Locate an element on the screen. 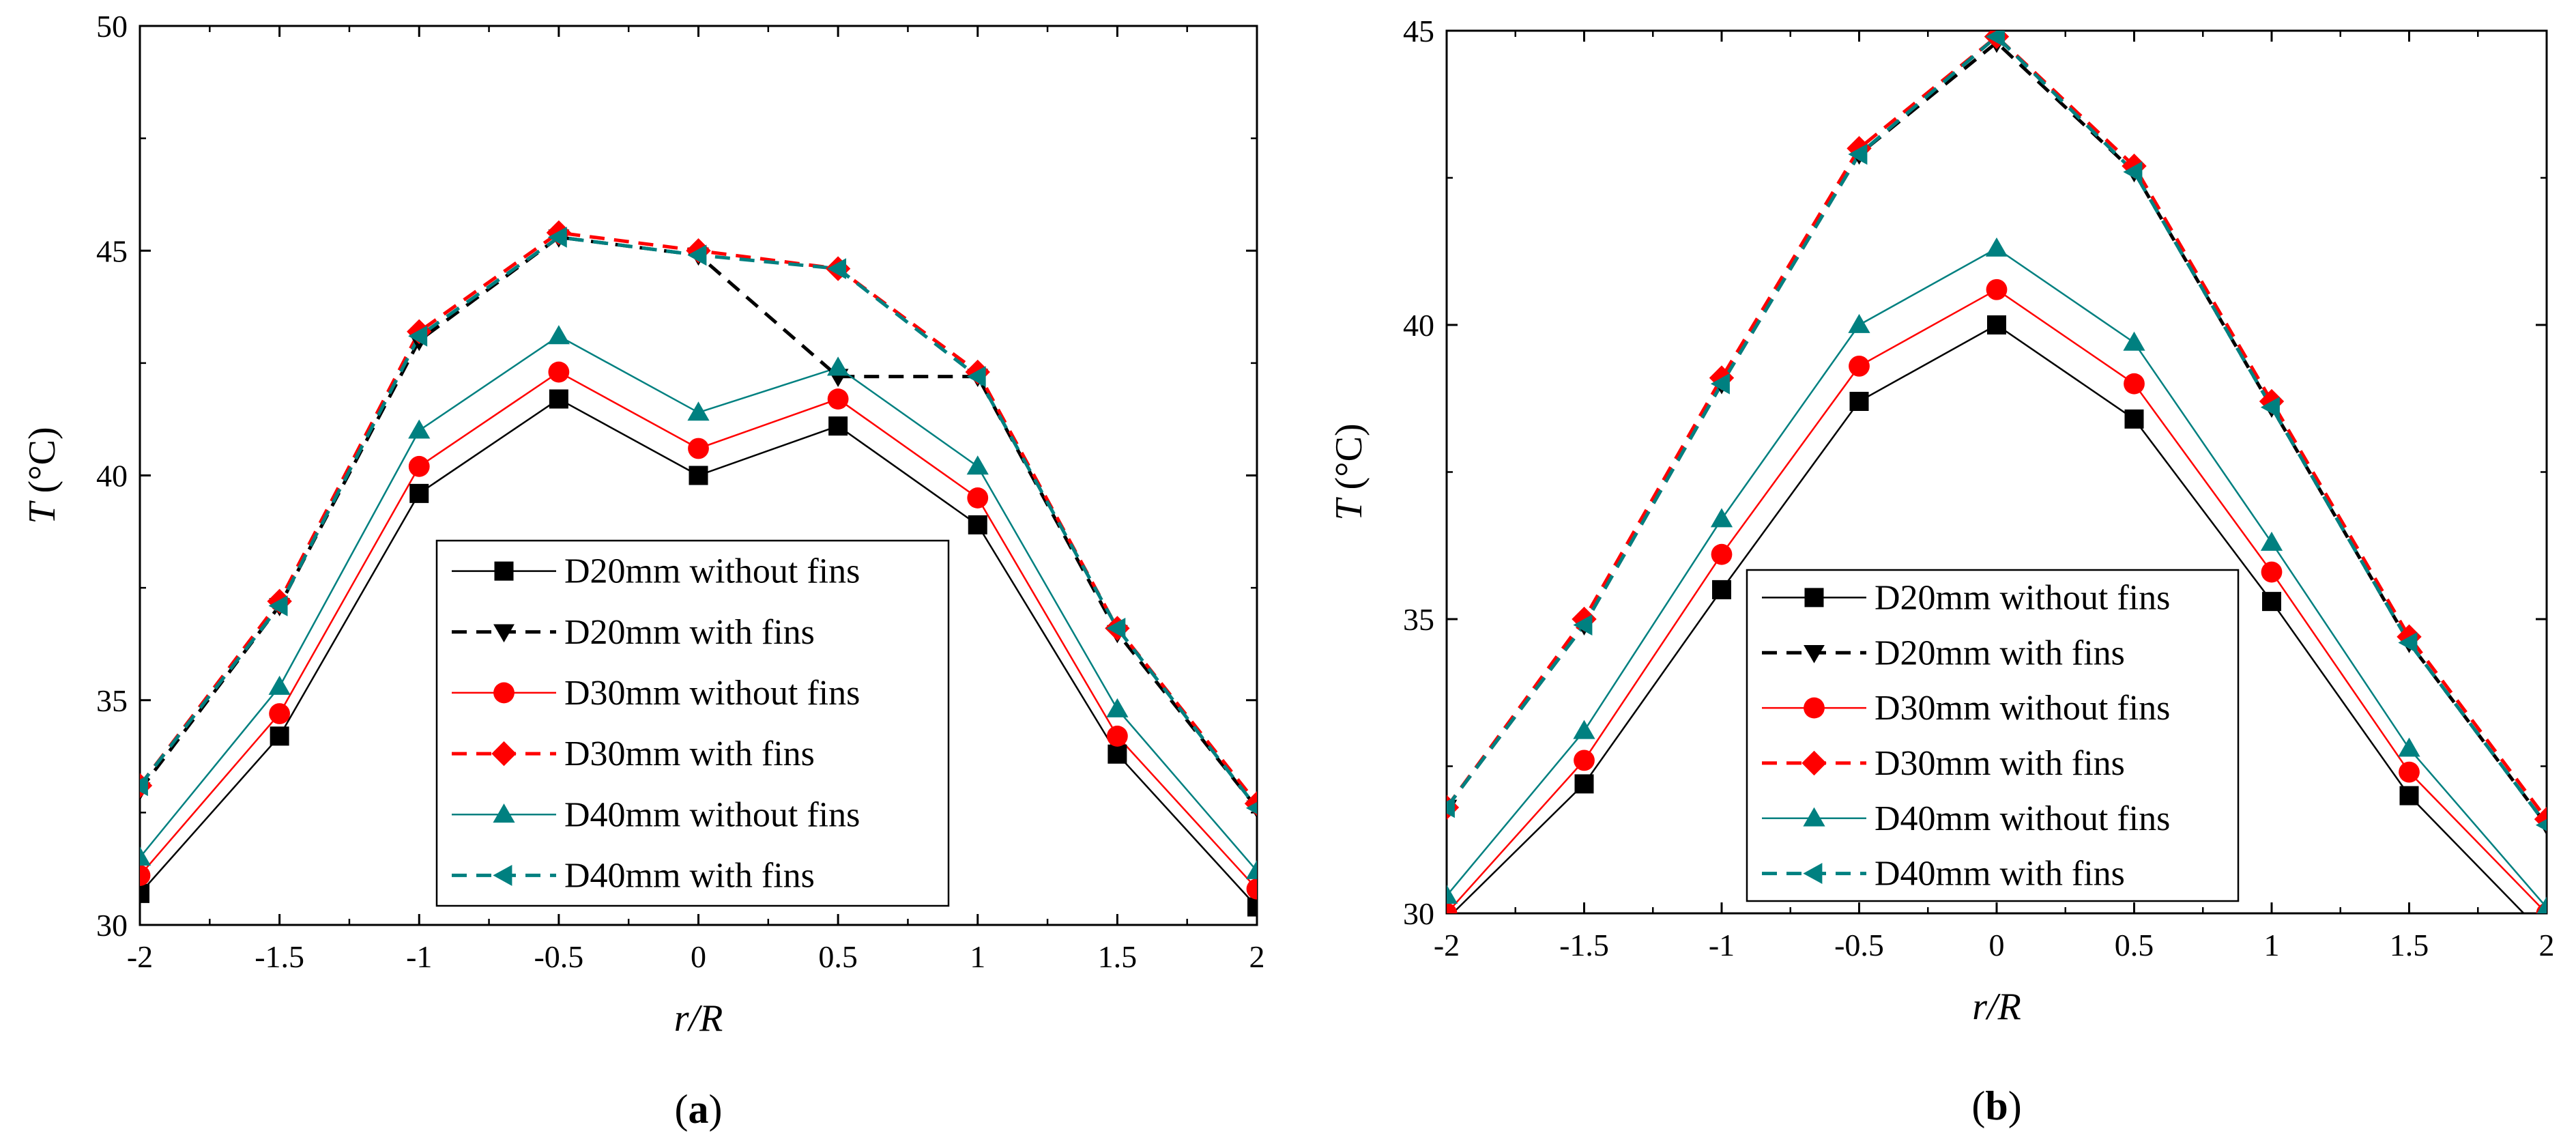 The image size is (2576, 1142). x-tick-label: 0.5 is located at coordinates (2134, 945).